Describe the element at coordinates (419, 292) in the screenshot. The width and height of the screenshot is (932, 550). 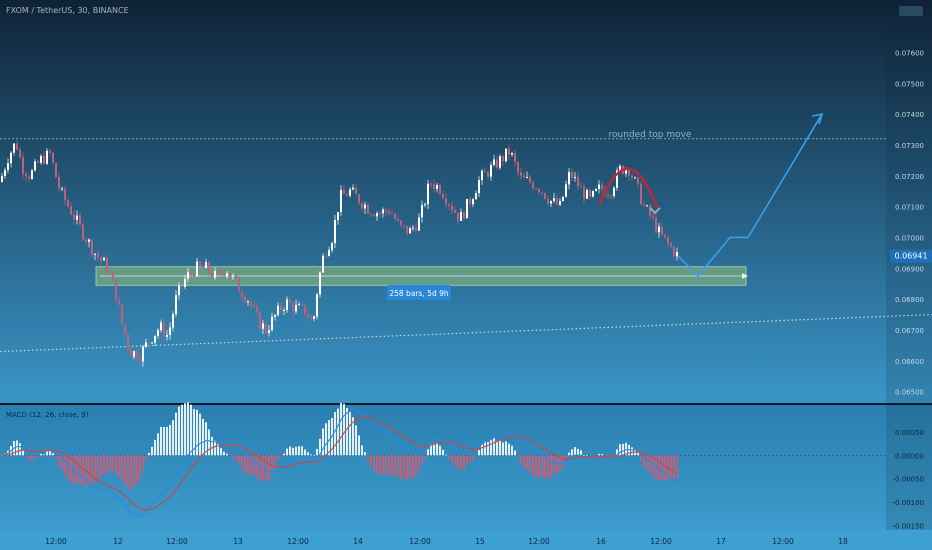
I see `range-label-box: 258 bars, 5d 9h` at that location.